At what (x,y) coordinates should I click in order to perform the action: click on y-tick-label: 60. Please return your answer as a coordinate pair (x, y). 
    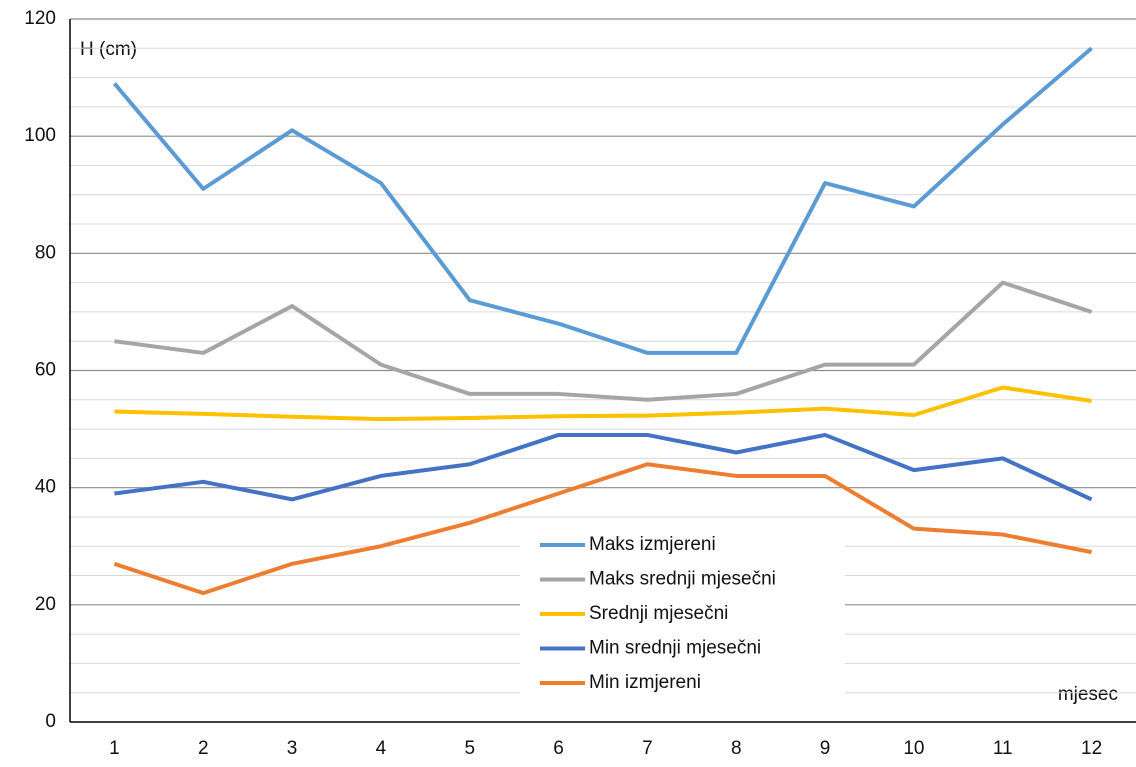
    Looking at the image, I should click on (45, 370).